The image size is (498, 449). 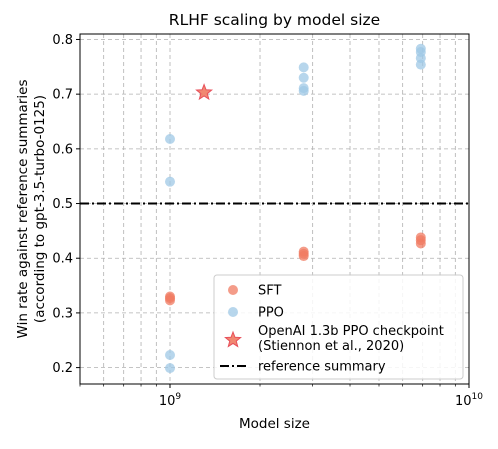 I want to click on y-tick-label: 0.5, so click(x=62, y=204).